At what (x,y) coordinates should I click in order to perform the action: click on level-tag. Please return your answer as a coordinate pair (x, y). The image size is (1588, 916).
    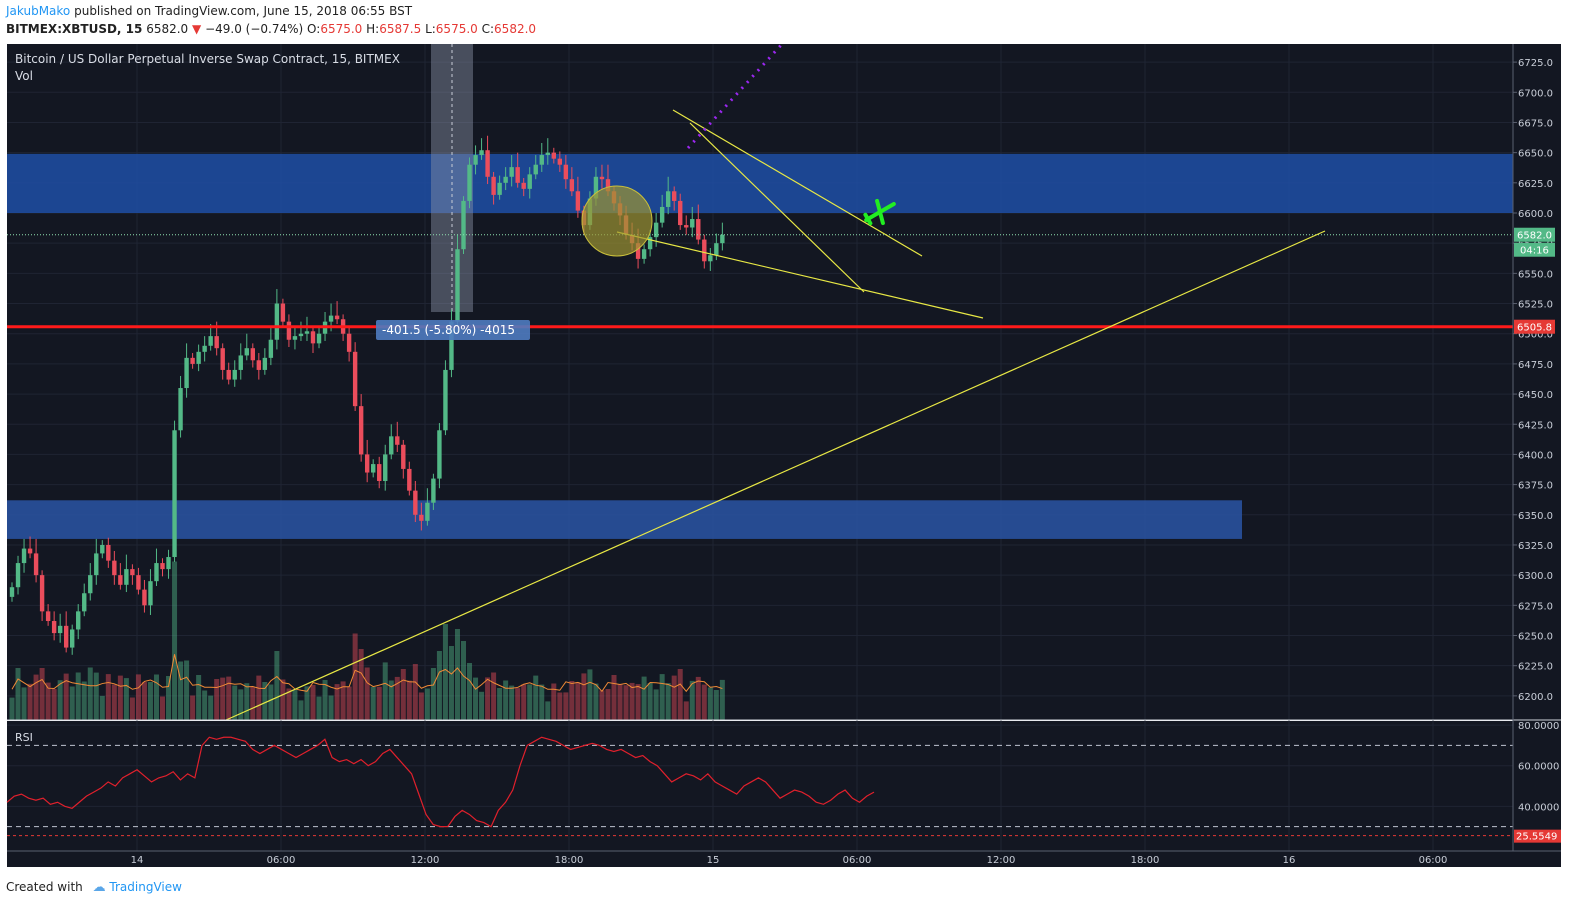
    Looking at the image, I should click on (1534, 326).